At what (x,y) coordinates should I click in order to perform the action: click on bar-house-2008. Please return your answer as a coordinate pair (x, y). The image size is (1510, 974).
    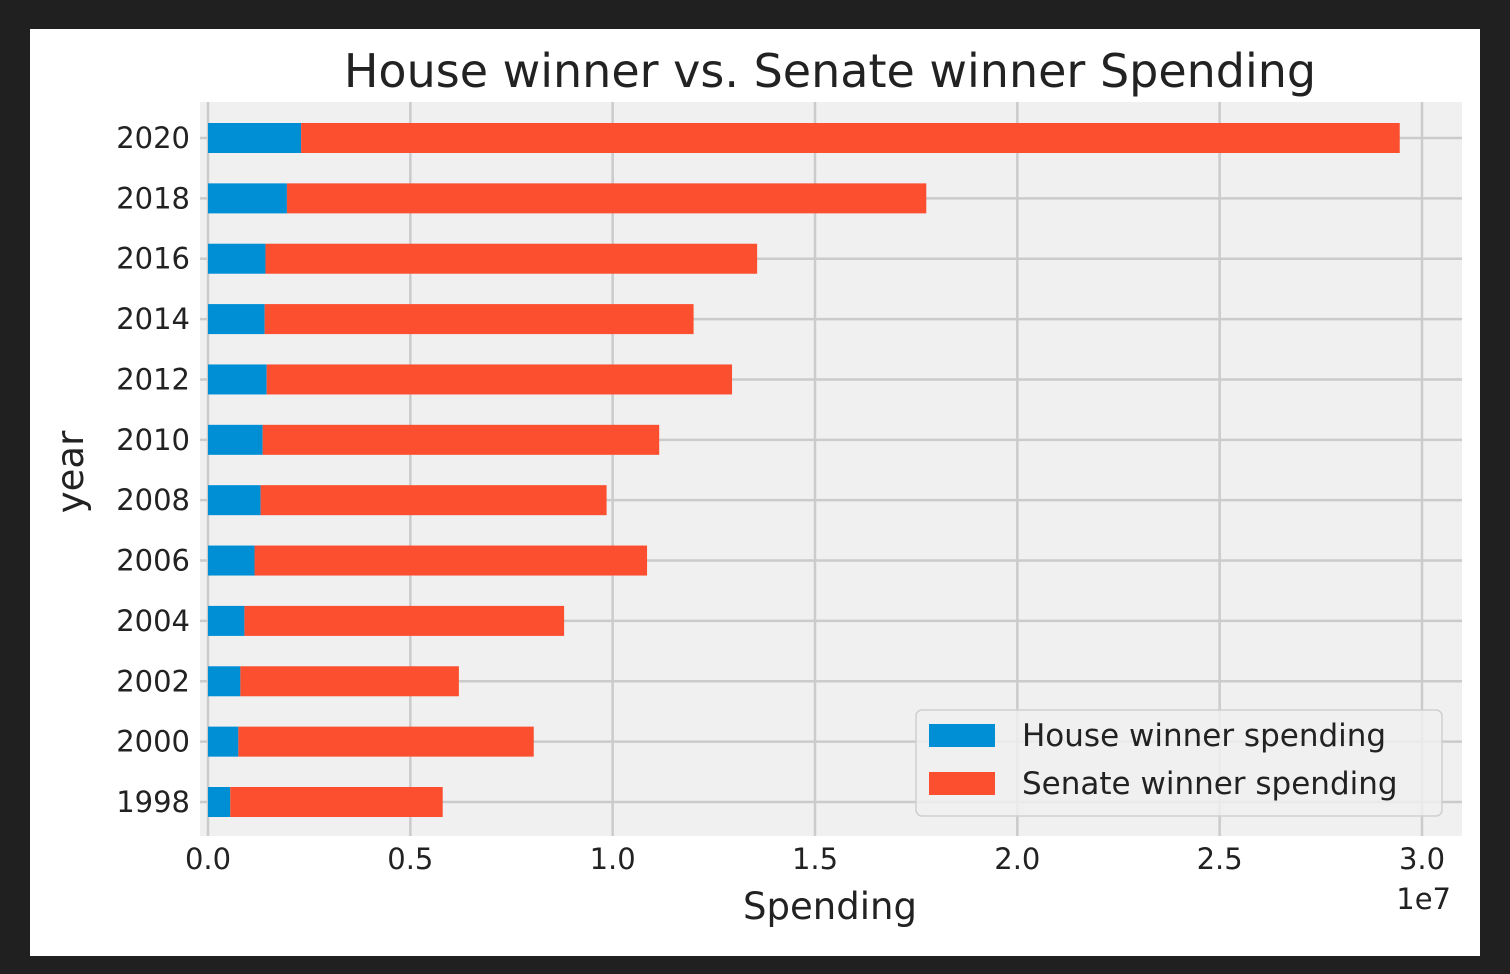
    Looking at the image, I should click on (234, 500).